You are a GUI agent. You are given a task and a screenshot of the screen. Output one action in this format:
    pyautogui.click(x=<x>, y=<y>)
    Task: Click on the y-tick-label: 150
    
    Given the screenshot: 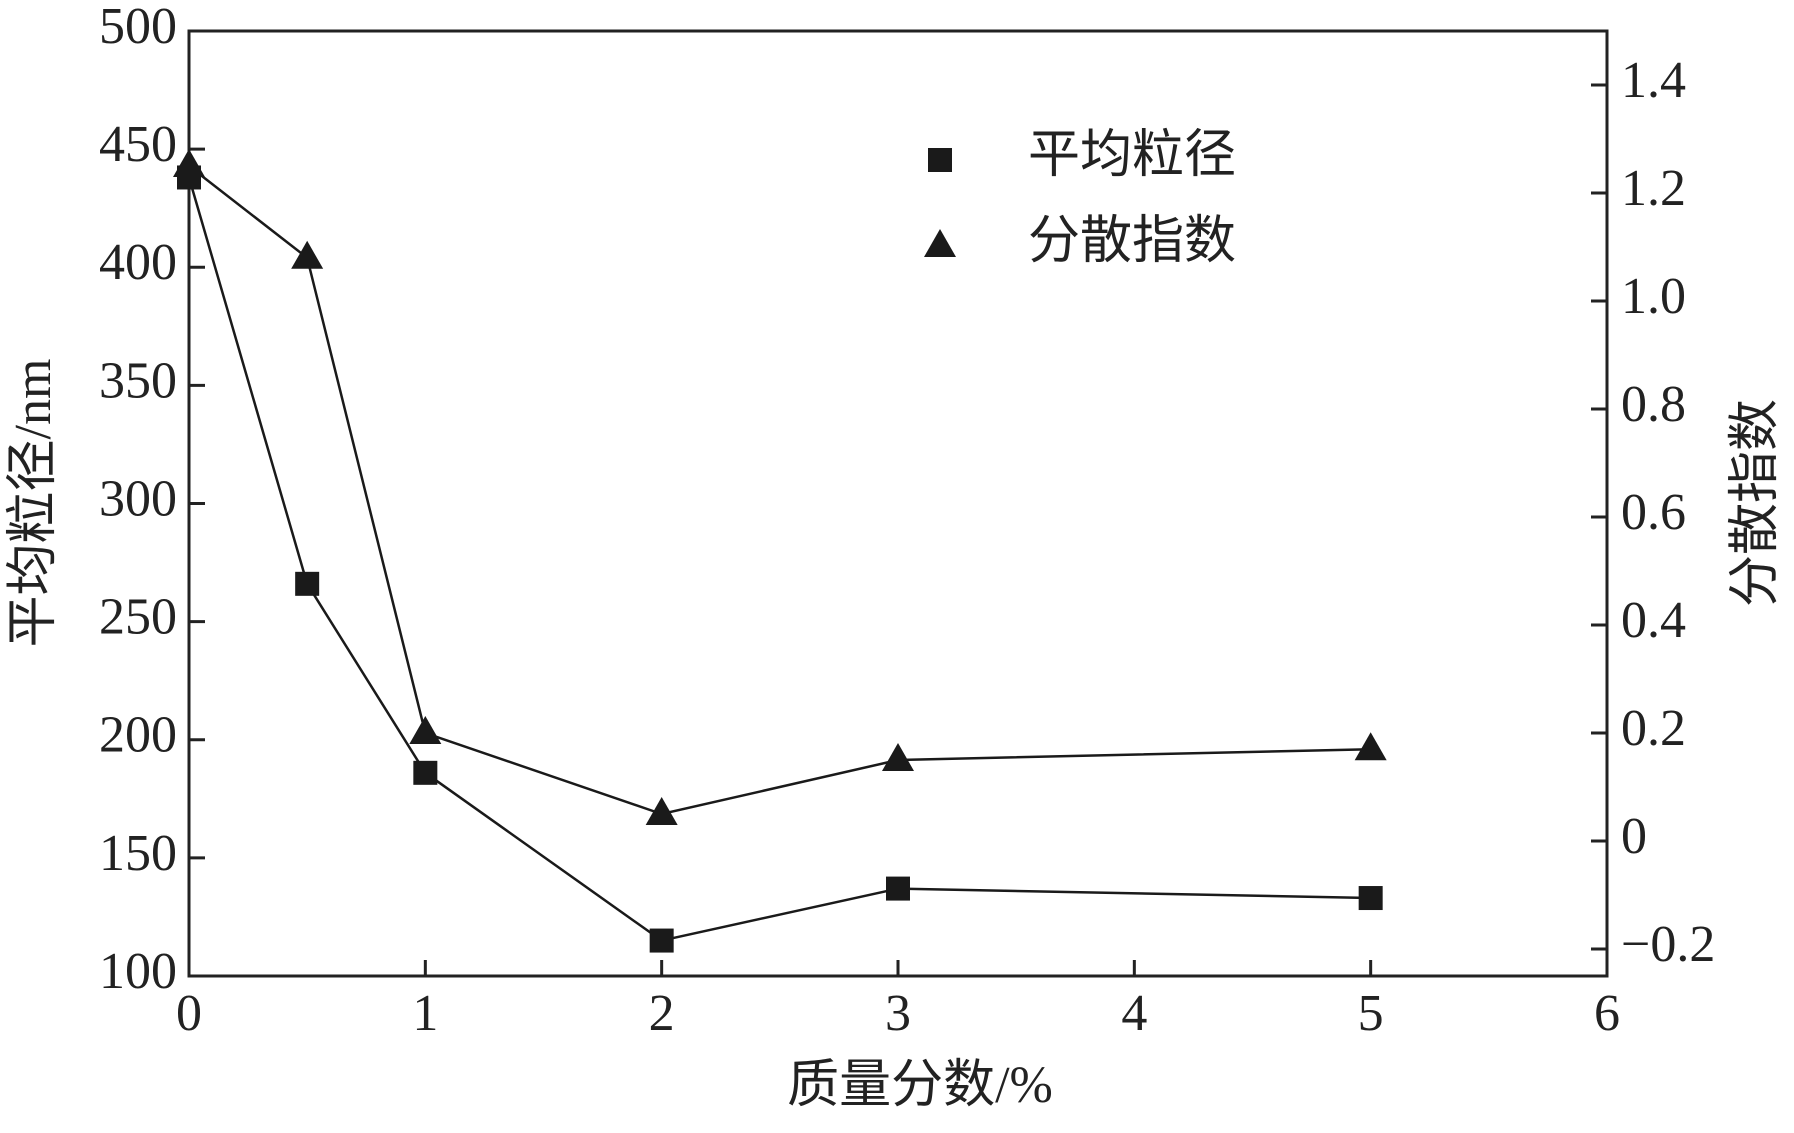 What is the action you would take?
    pyautogui.click(x=138, y=853)
    